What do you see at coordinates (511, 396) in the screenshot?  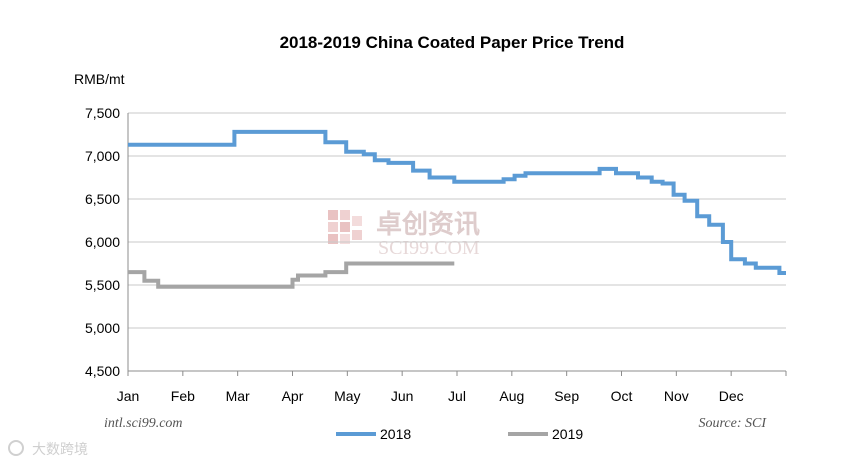 I see `x-tick-label: Aug` at bounding box center [511, 396].